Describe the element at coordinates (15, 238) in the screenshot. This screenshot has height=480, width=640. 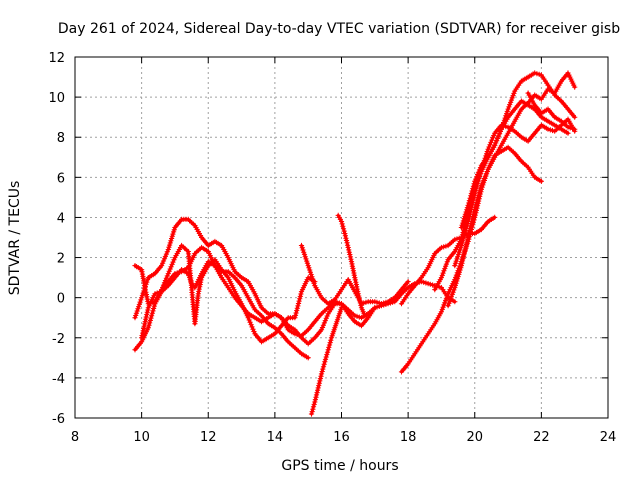
I see `y-axis-label: SDTVAR / TECUs` at that location.